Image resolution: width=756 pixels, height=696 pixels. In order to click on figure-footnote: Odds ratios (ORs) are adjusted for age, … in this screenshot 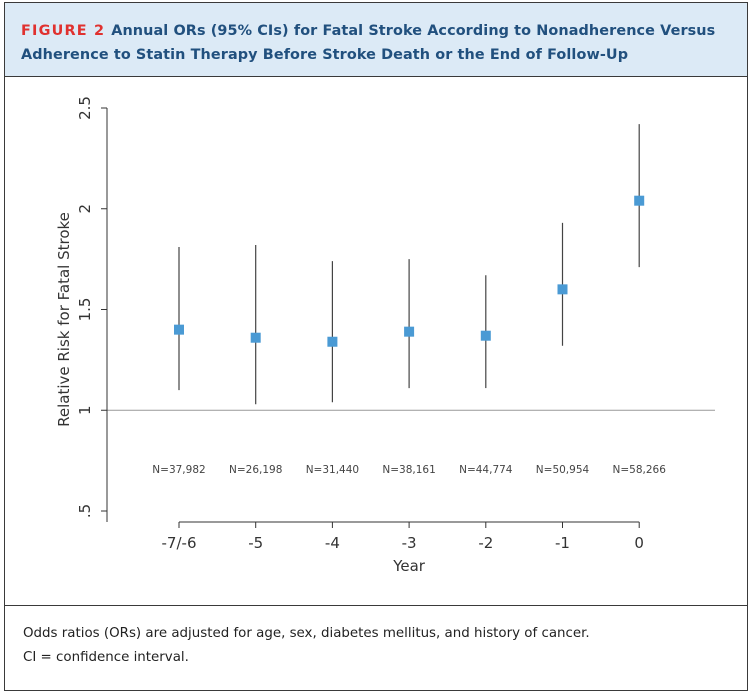, I will do `click(376, 648)`.